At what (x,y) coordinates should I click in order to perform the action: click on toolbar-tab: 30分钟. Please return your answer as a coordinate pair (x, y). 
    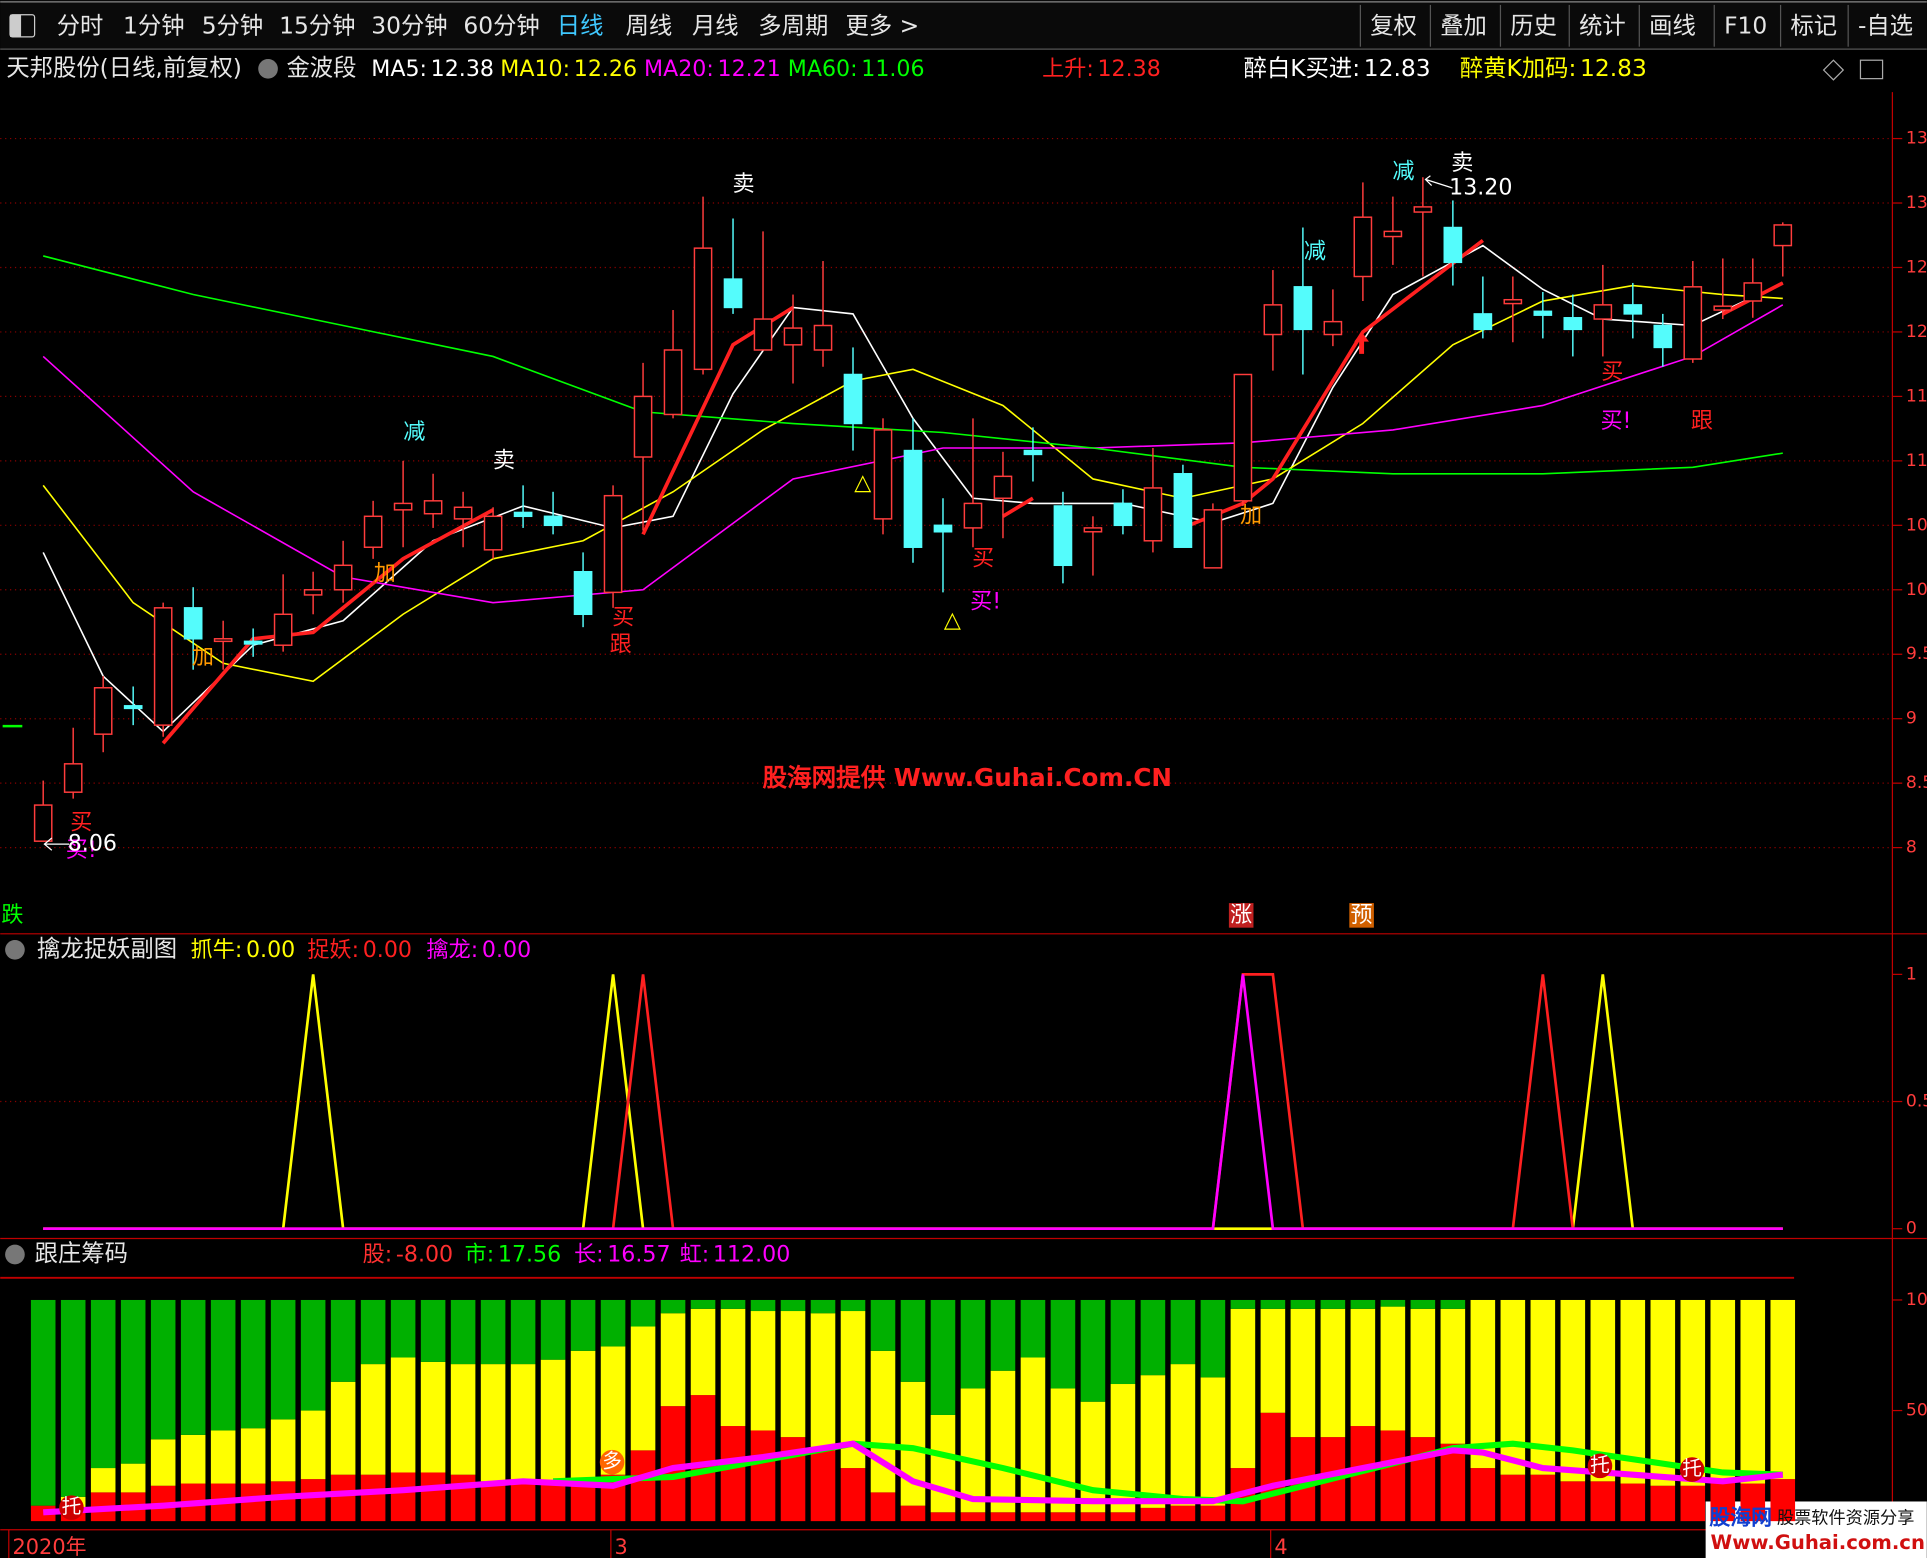
    Looking at the image, I should click on (409, 26).